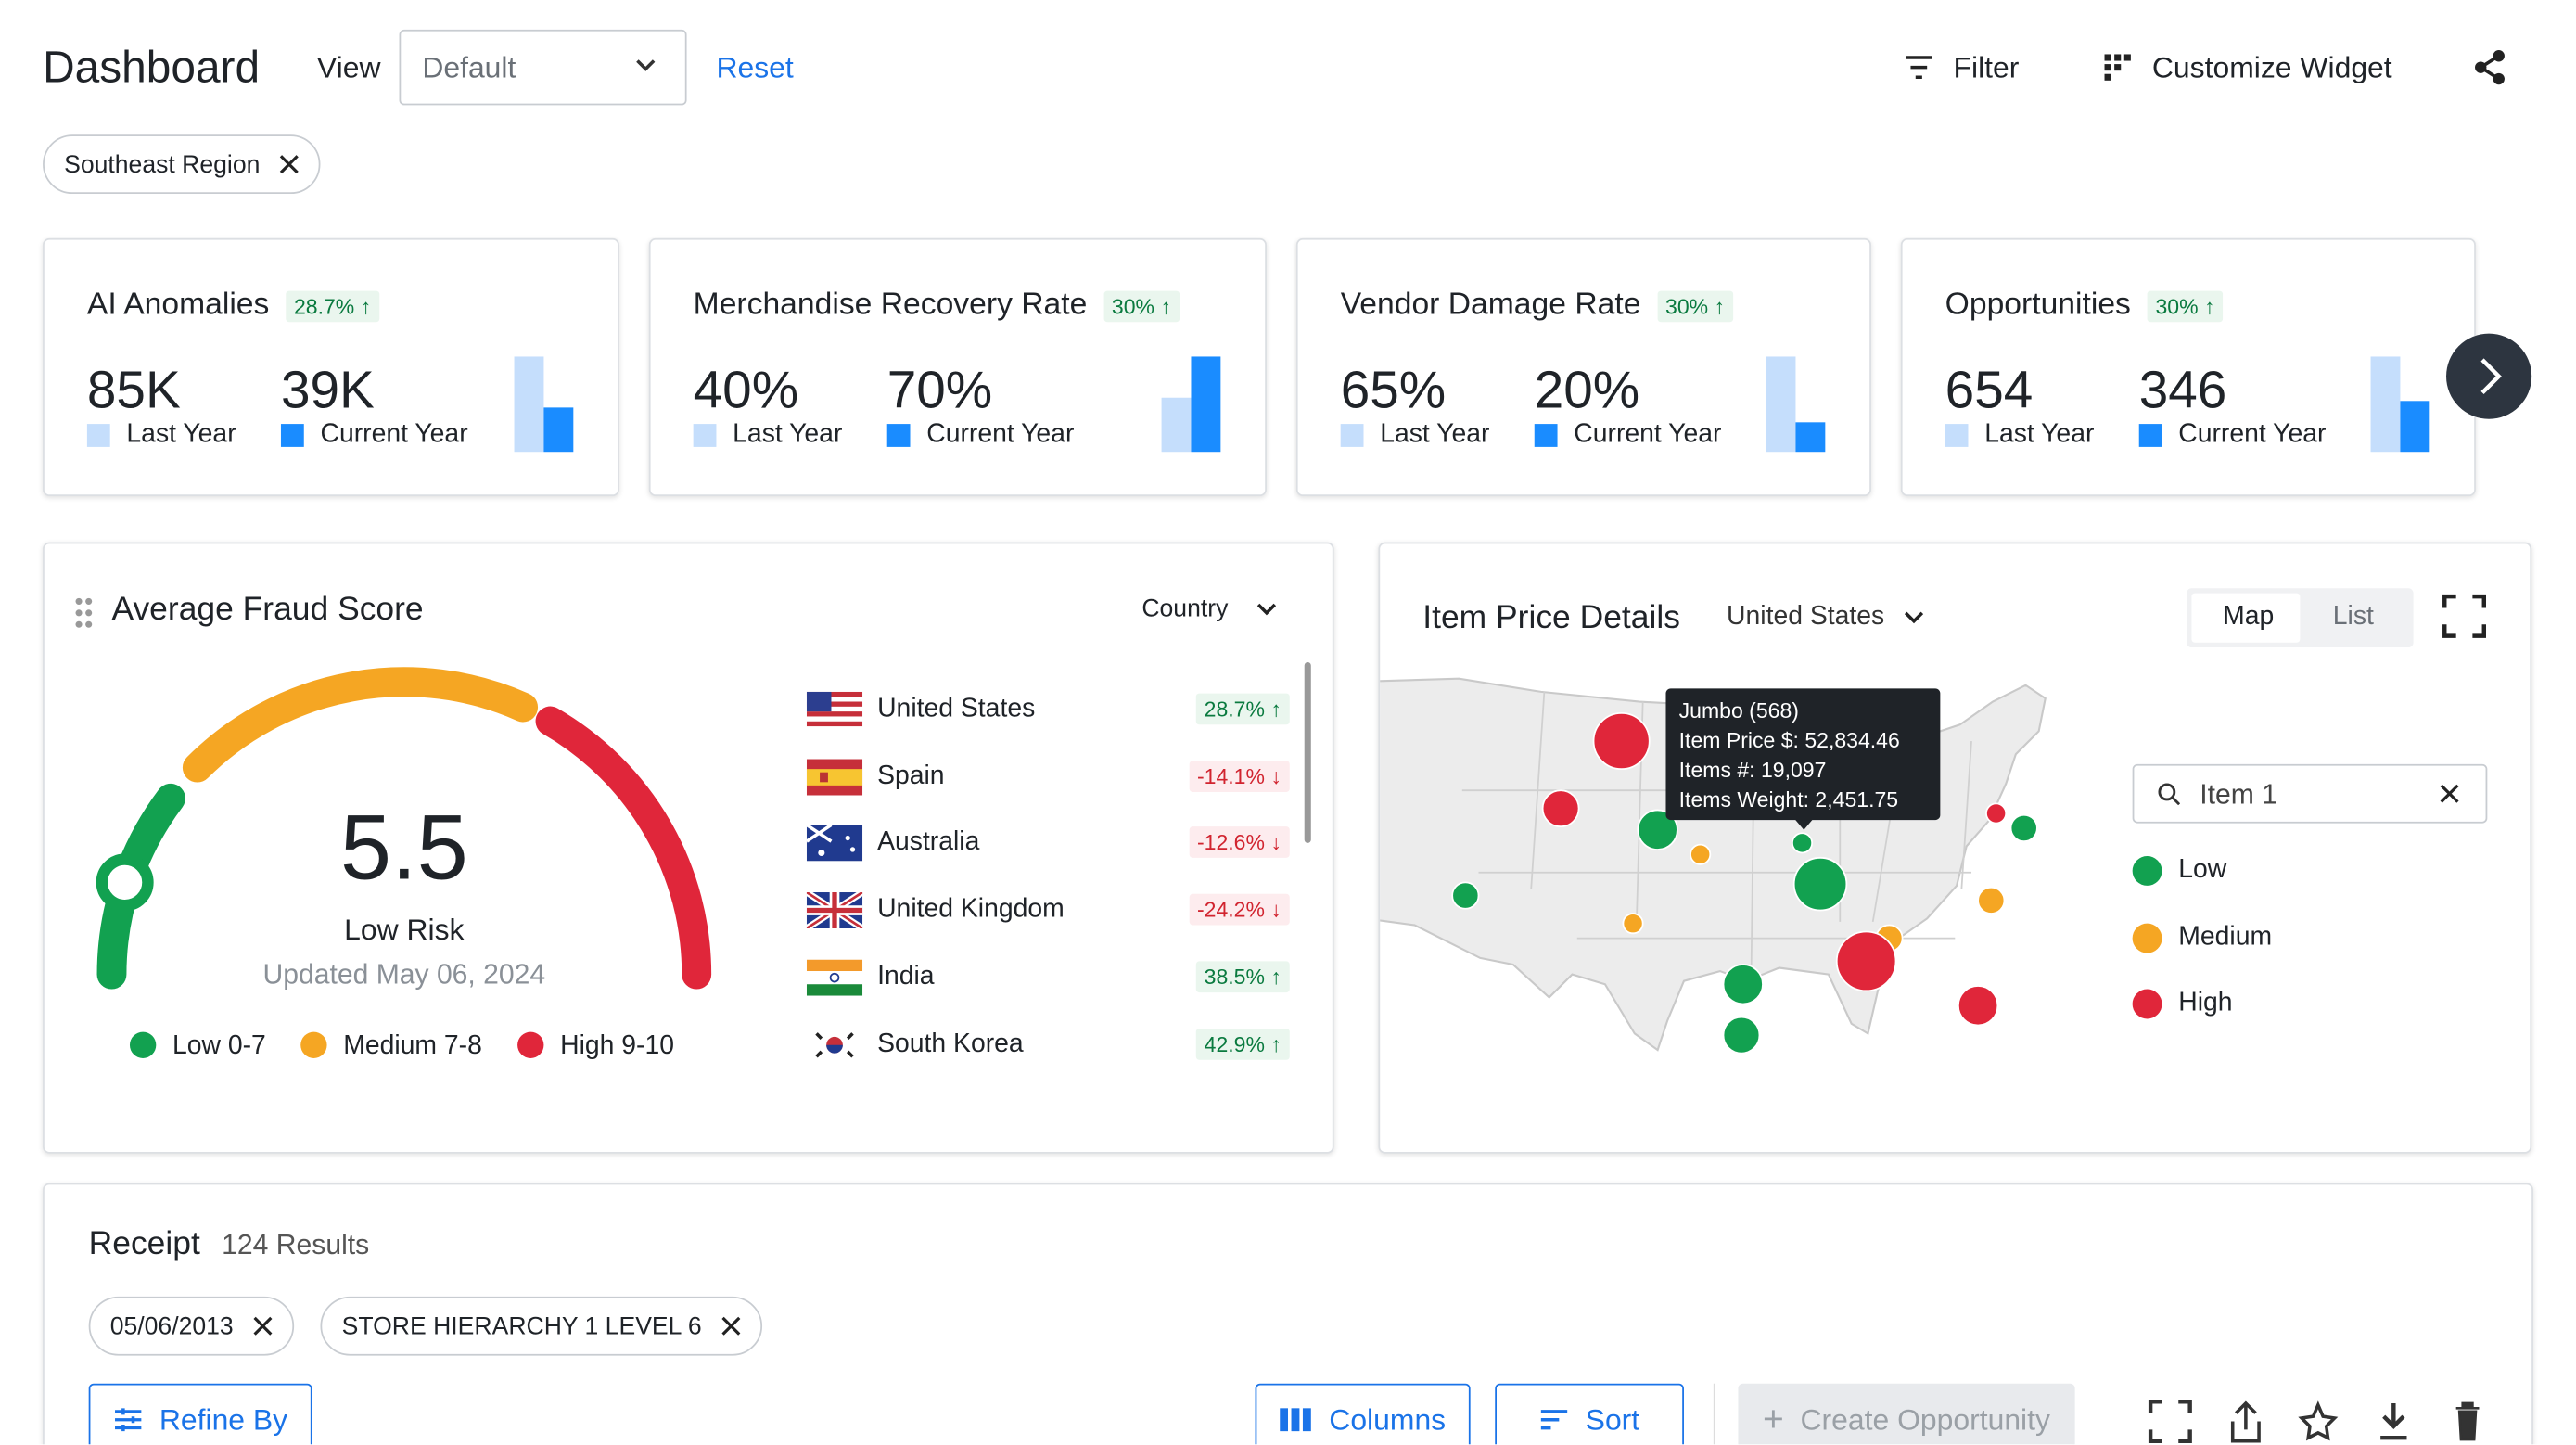 This screenshot has height=1445, width=2576. Describe the element at coordinates (1307, 752) in the screenshot. I see `scrollbar` at that location.